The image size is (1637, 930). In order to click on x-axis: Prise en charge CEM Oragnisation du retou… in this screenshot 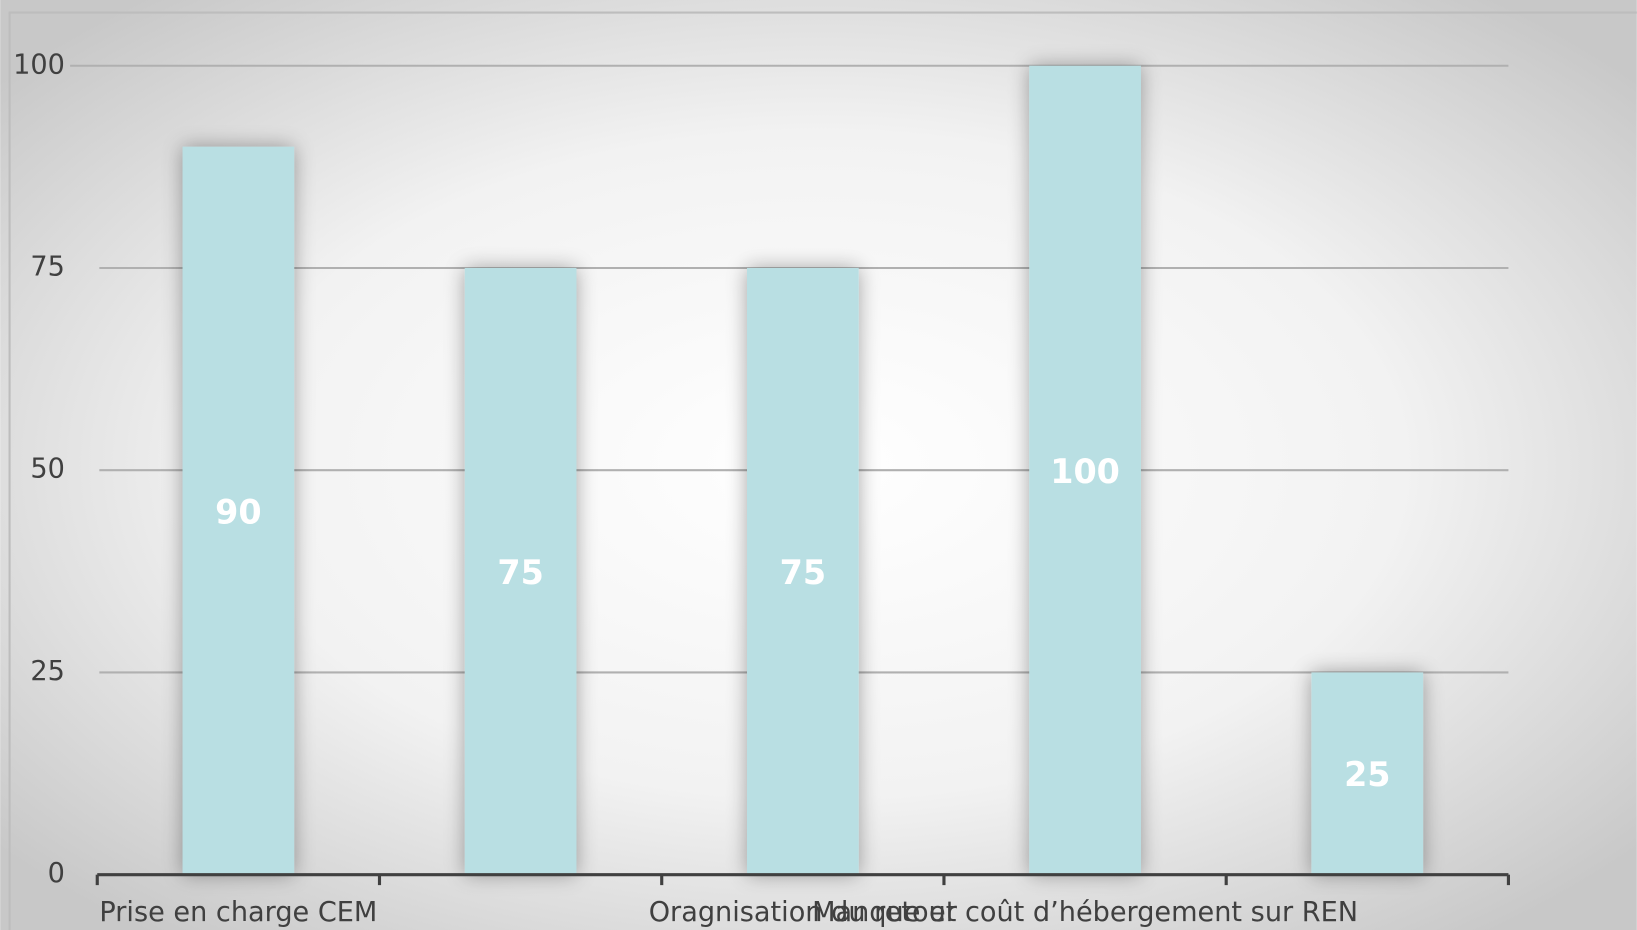, I will do `click(802, 900)`.